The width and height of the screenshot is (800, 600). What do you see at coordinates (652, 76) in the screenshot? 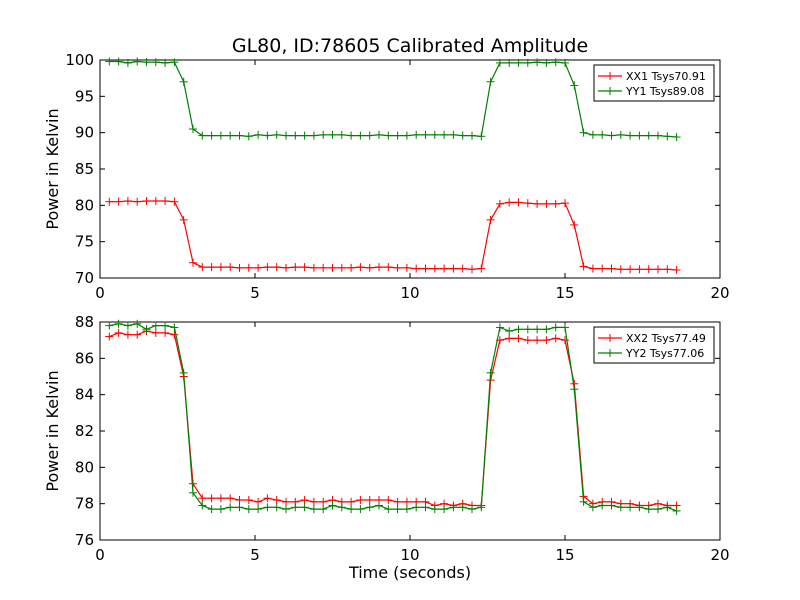
I see `legend-item: XX1 Tsys70.91` at bounding box center [652, 76].